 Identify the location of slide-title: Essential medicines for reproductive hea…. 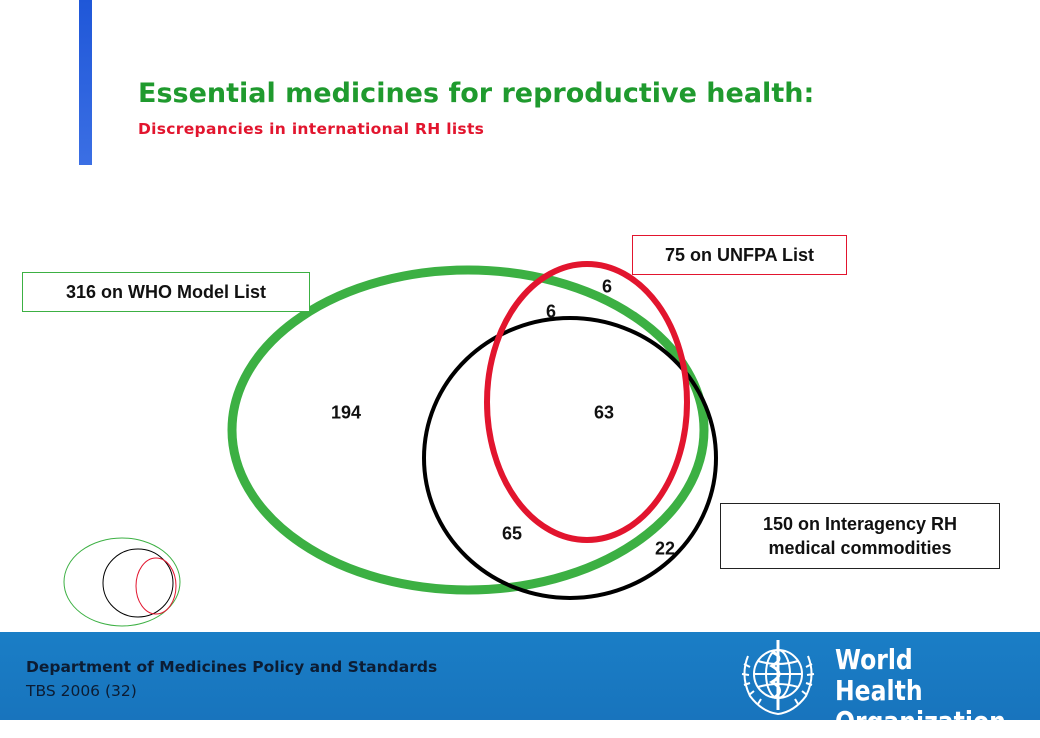
(476, 93).